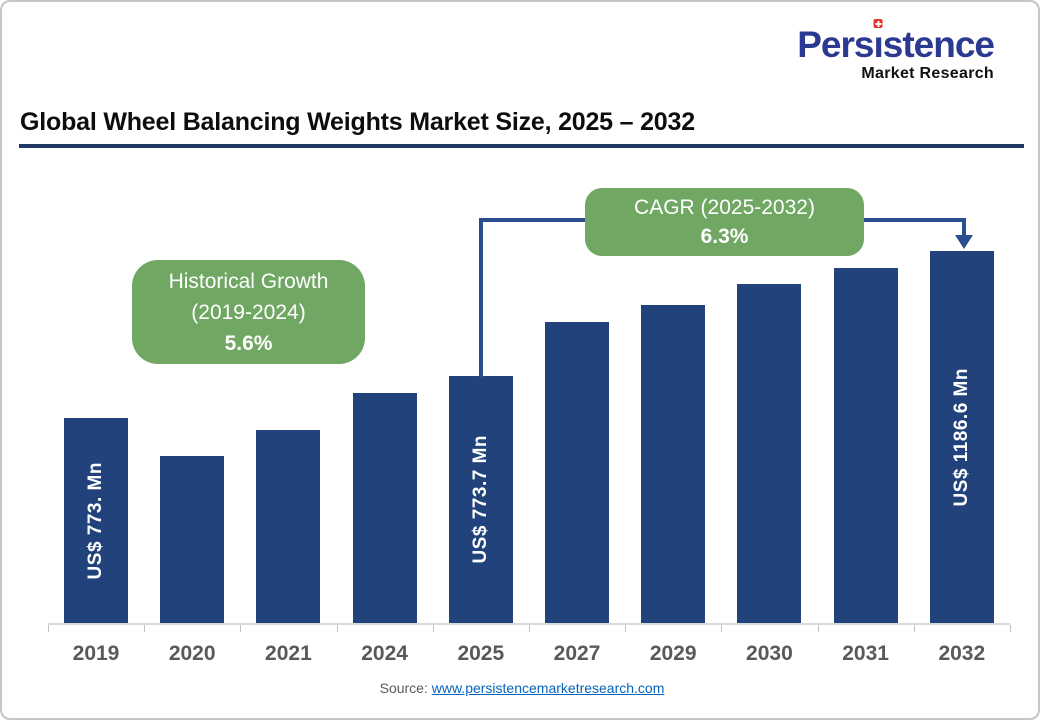 The image size is (1040, 720). I want to click on x-axis-label-2025: 2025, so click(481, 653).